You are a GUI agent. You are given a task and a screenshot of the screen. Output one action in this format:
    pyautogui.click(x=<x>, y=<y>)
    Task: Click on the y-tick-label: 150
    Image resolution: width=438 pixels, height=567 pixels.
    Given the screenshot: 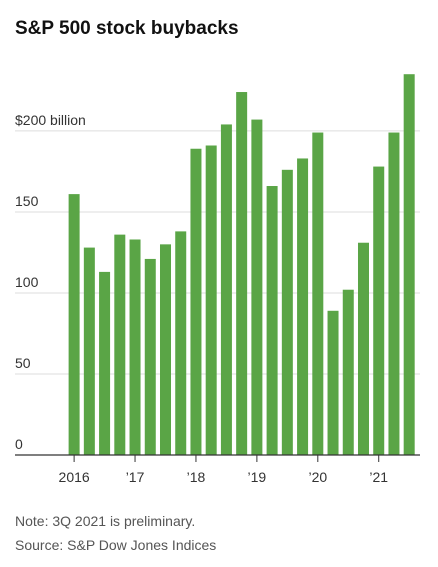 What is the action you would take?
    pyautogui.click(x=27, y=201)
    